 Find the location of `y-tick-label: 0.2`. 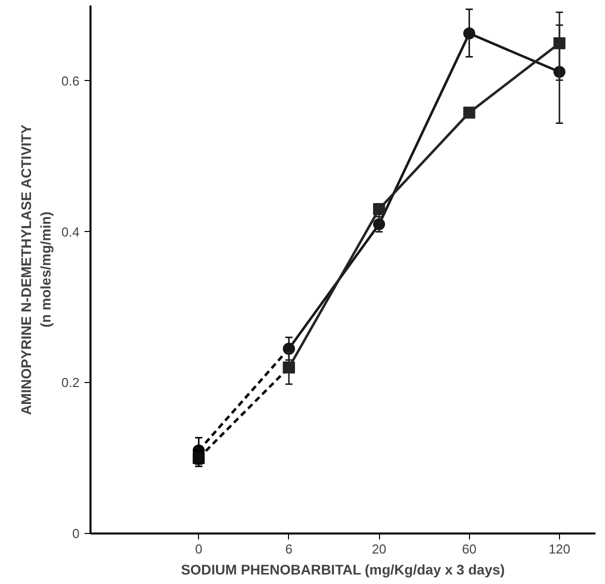

y-tick-label: 0.2 is located at coordinates (70, 382).